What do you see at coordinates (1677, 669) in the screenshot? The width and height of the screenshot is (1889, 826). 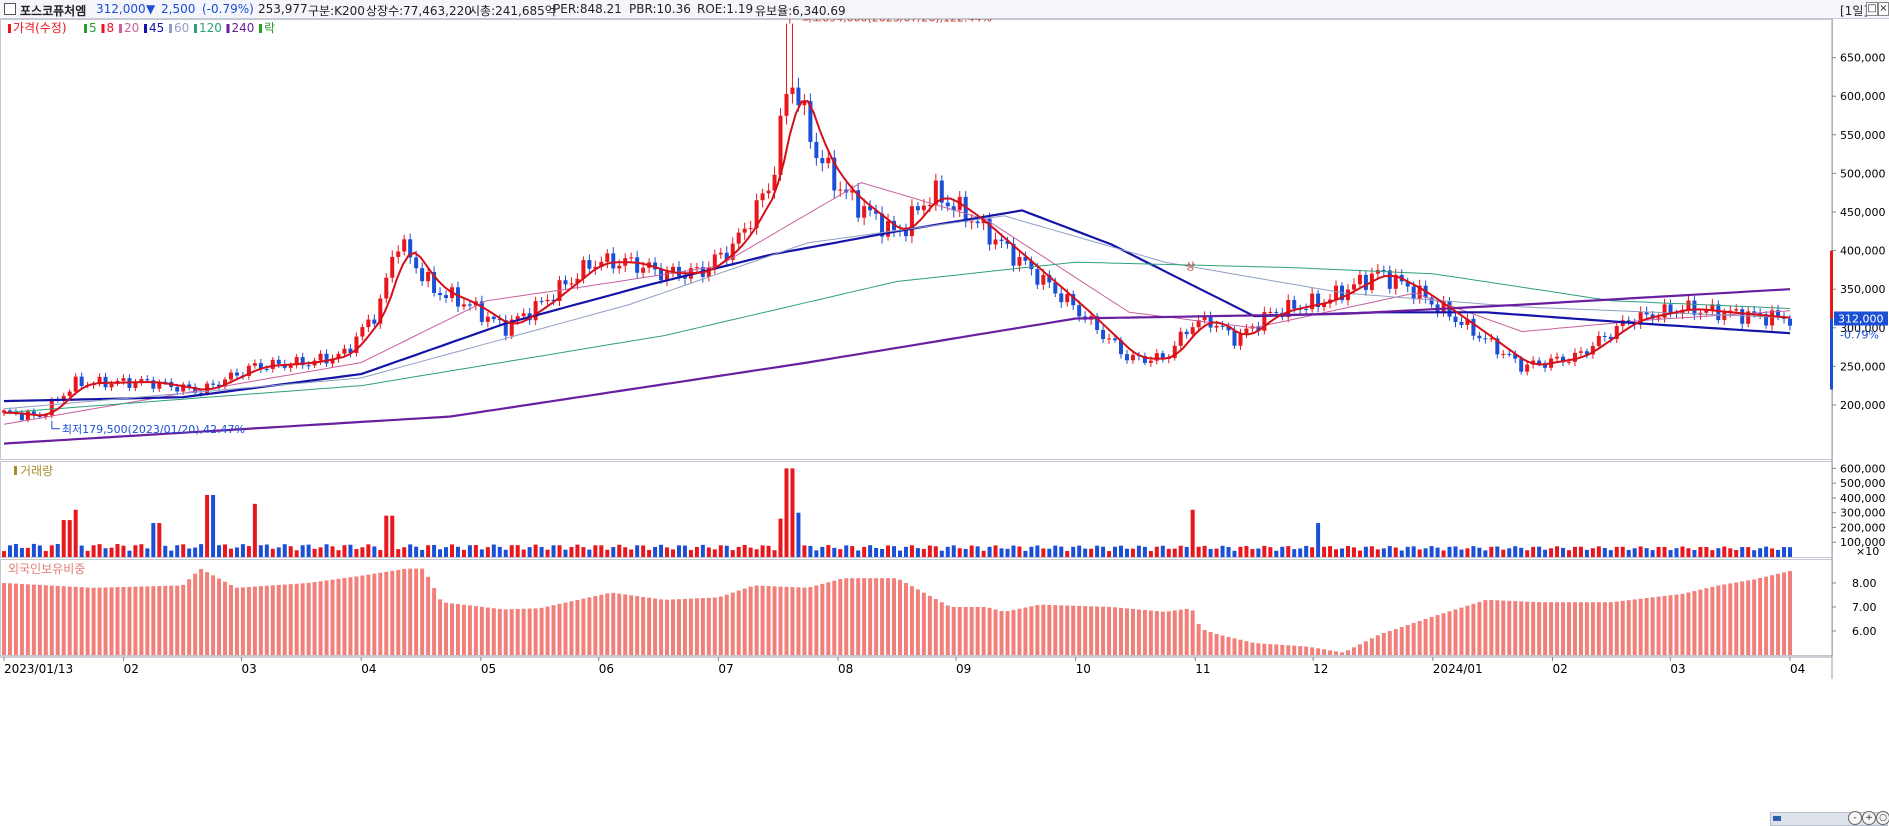 I see `x-tick-label: 03` at bounding box center [1677, 669].